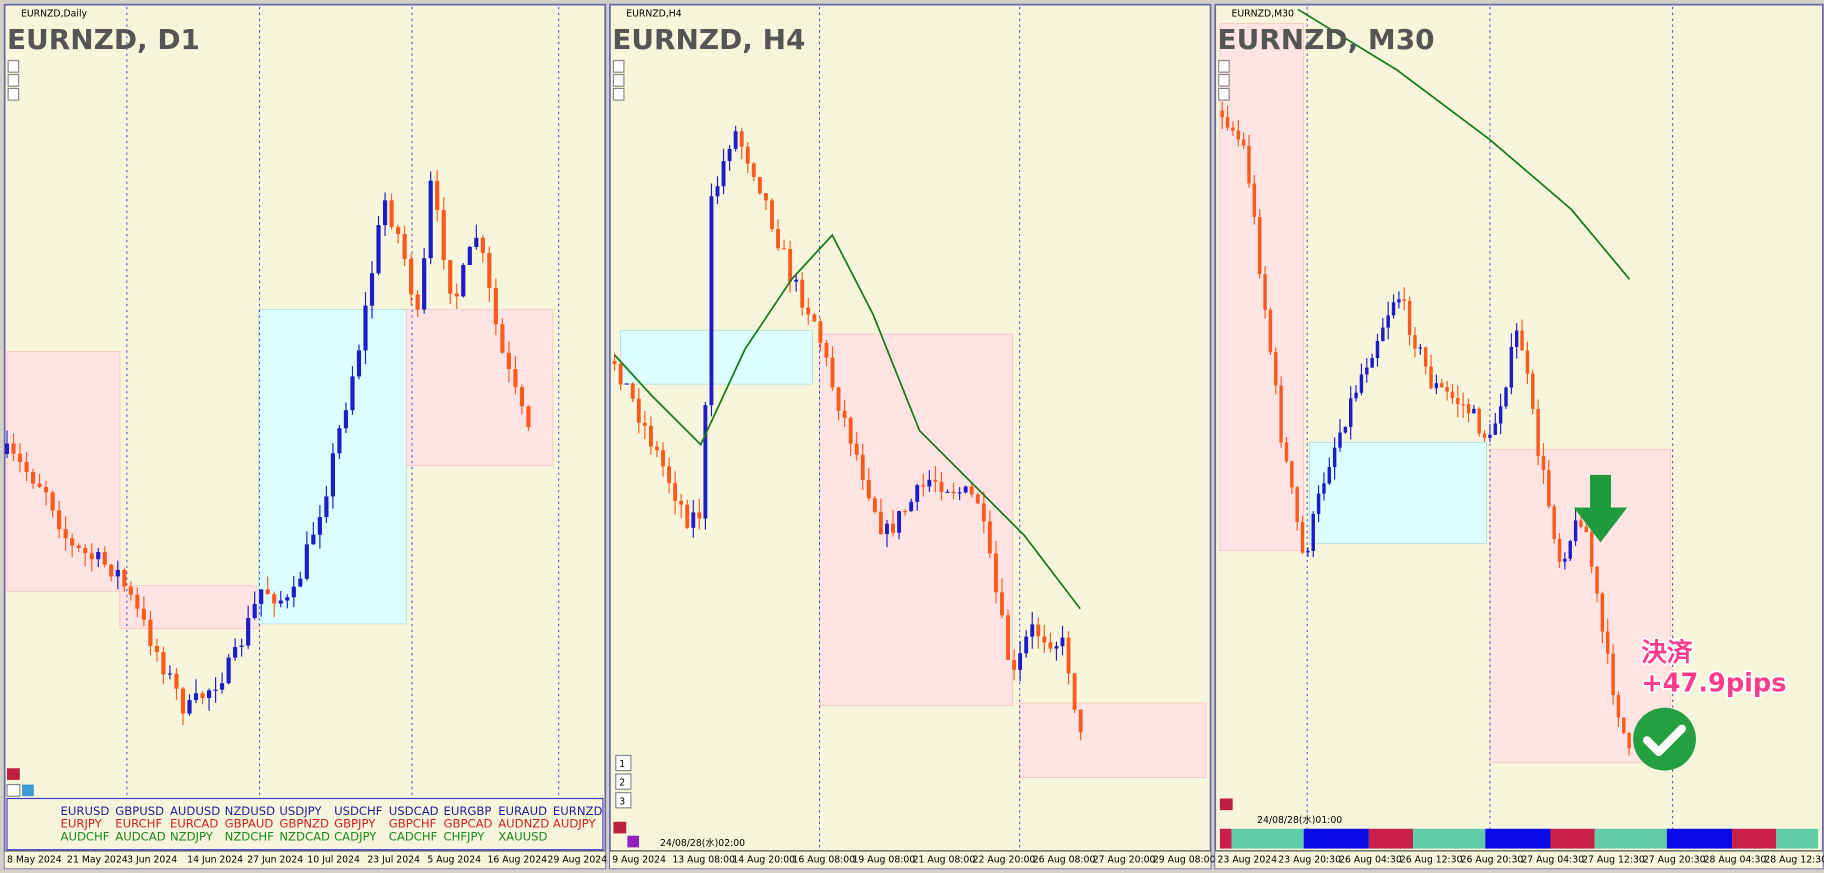 The height and width of the screenshot is (873, 1824). I want to click on pair-button: USDJPY, so click(300, 811).